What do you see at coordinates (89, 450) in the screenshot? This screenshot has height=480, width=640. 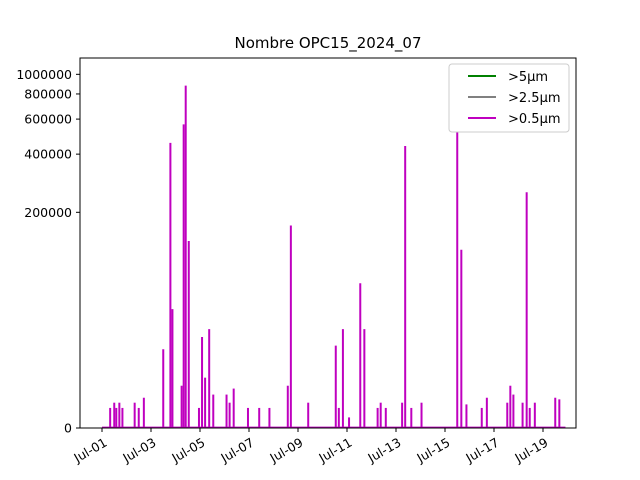 I see `x-tick-label: Jul-01` at bounding box center [89, 450].